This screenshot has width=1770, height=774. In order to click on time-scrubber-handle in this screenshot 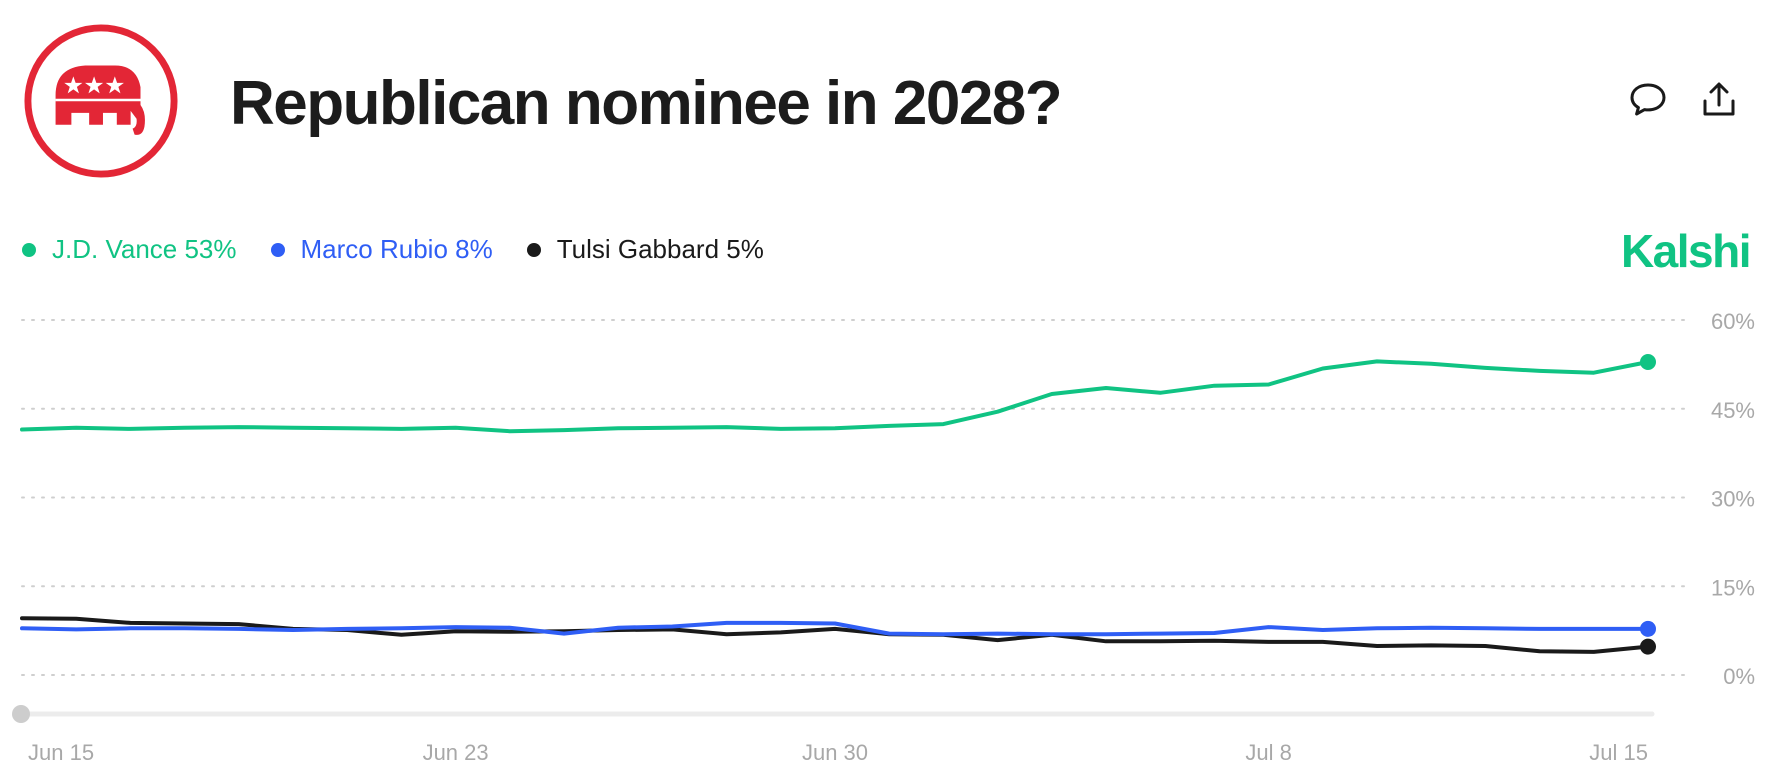, I will do `click(21, 714)`.